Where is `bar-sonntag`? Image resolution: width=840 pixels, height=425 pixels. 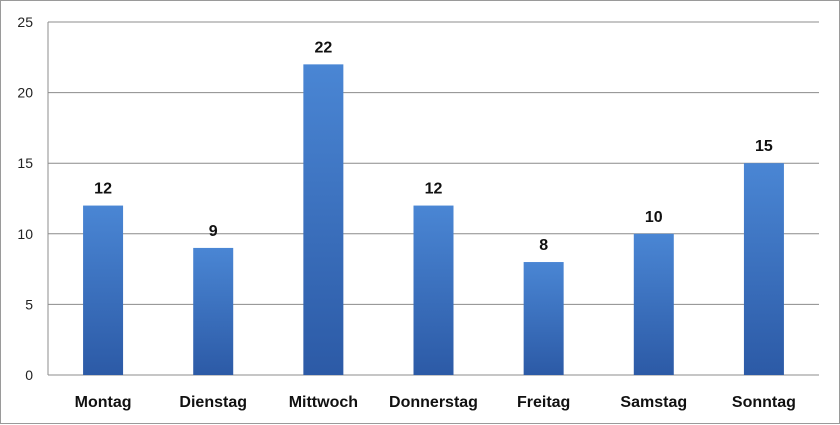
bar-sonntag is located at coordinates (763, 269).